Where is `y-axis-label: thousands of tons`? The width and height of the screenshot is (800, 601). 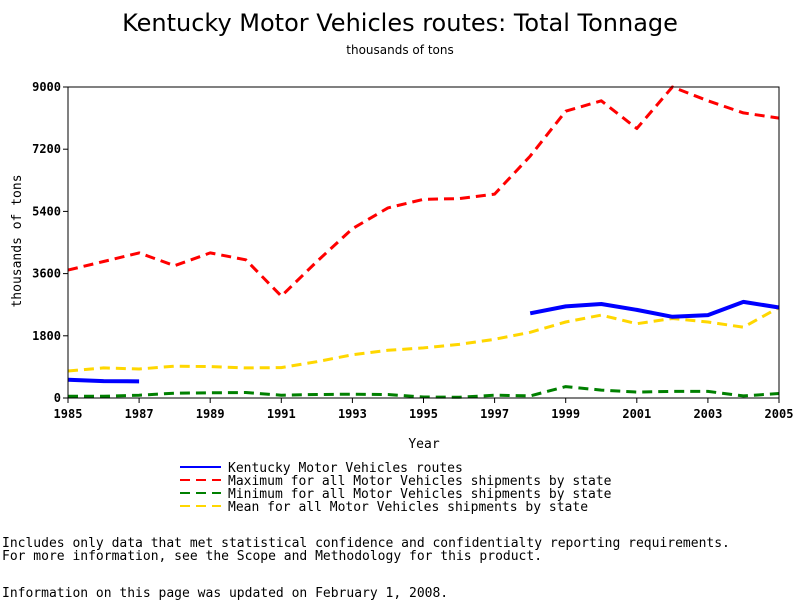
y-axis-label: thousands of tons is located at coordinates (17, 240).